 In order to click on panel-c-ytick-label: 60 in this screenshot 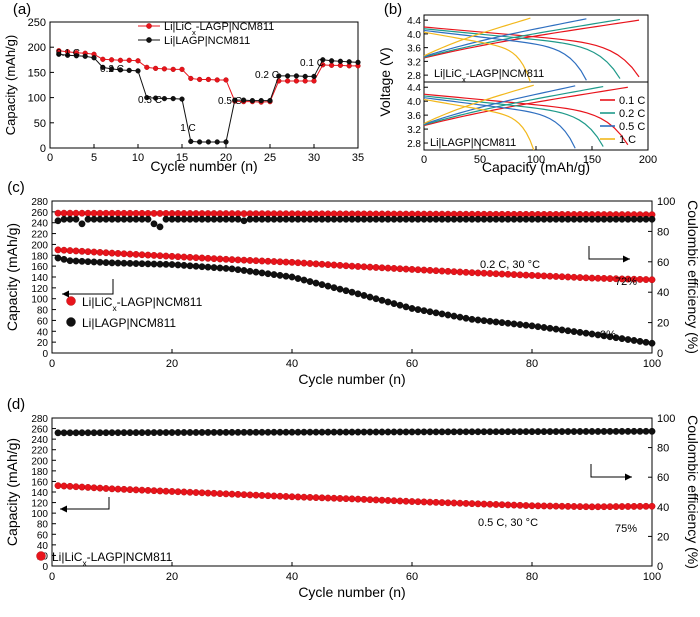, I will do `click(43, 321)`.